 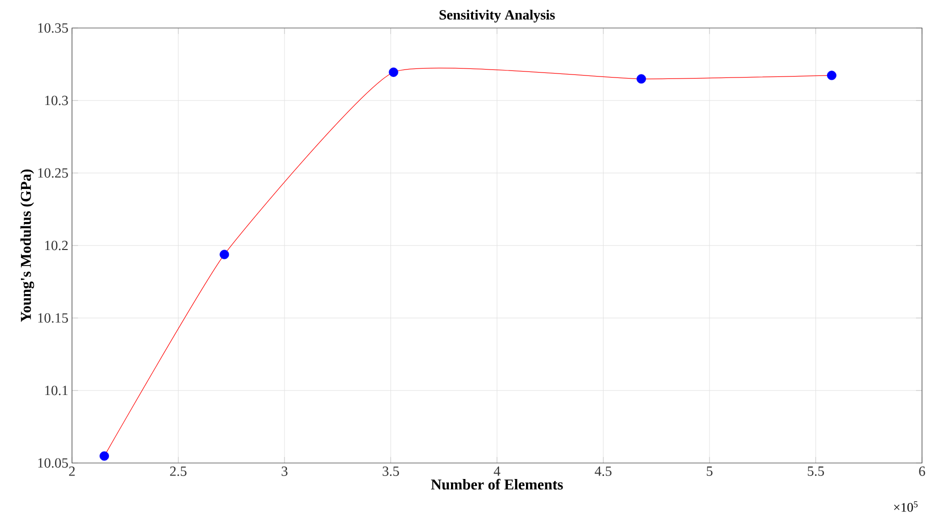 I want to click on x-tick-label: 3.5, so click(x=390, y=471).